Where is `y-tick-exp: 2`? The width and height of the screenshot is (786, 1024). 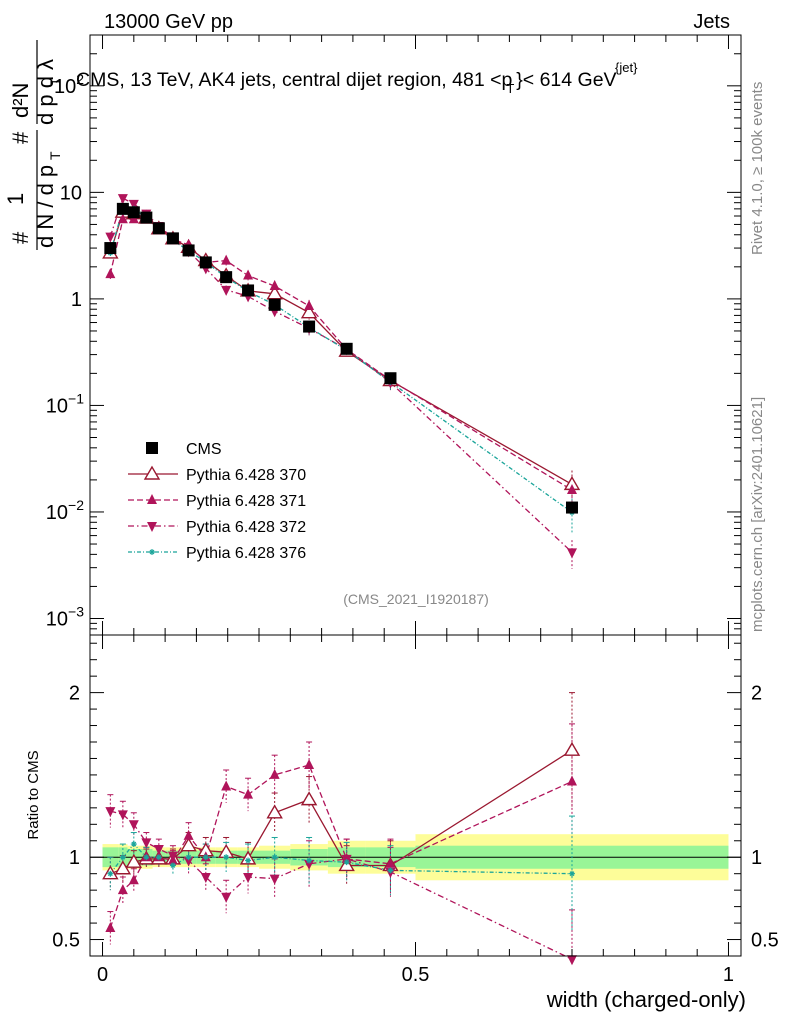
y-tick-exp: 2 is located at coordinates (80, 79).